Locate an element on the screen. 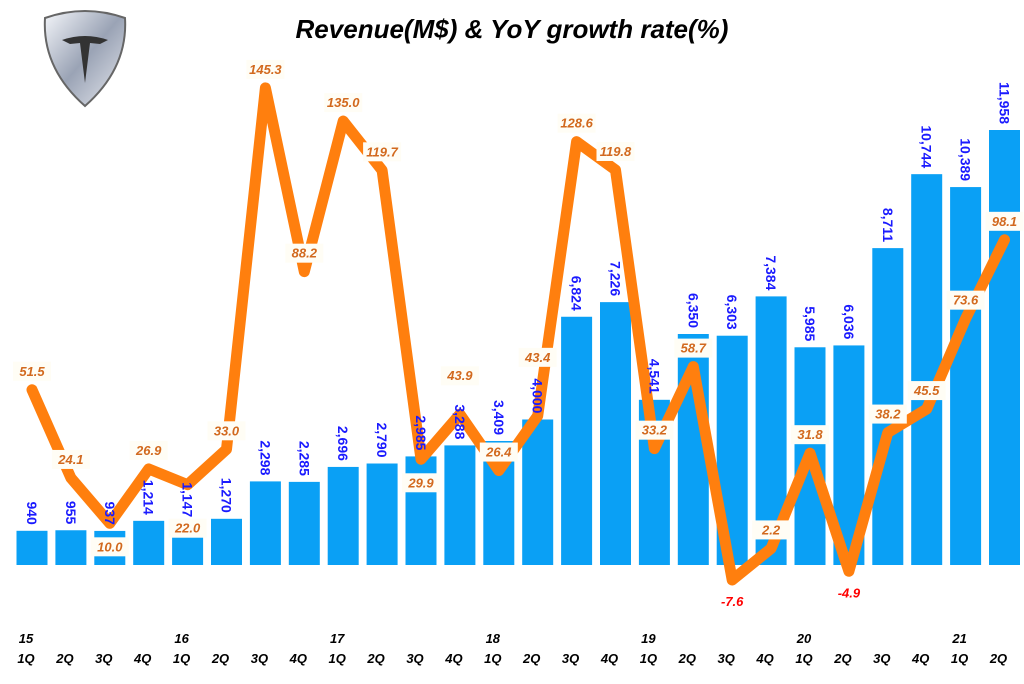 The width and height of the screenshot is (1024, 684). growth-label-group: 88.2 is located at coordinates (304, 253).